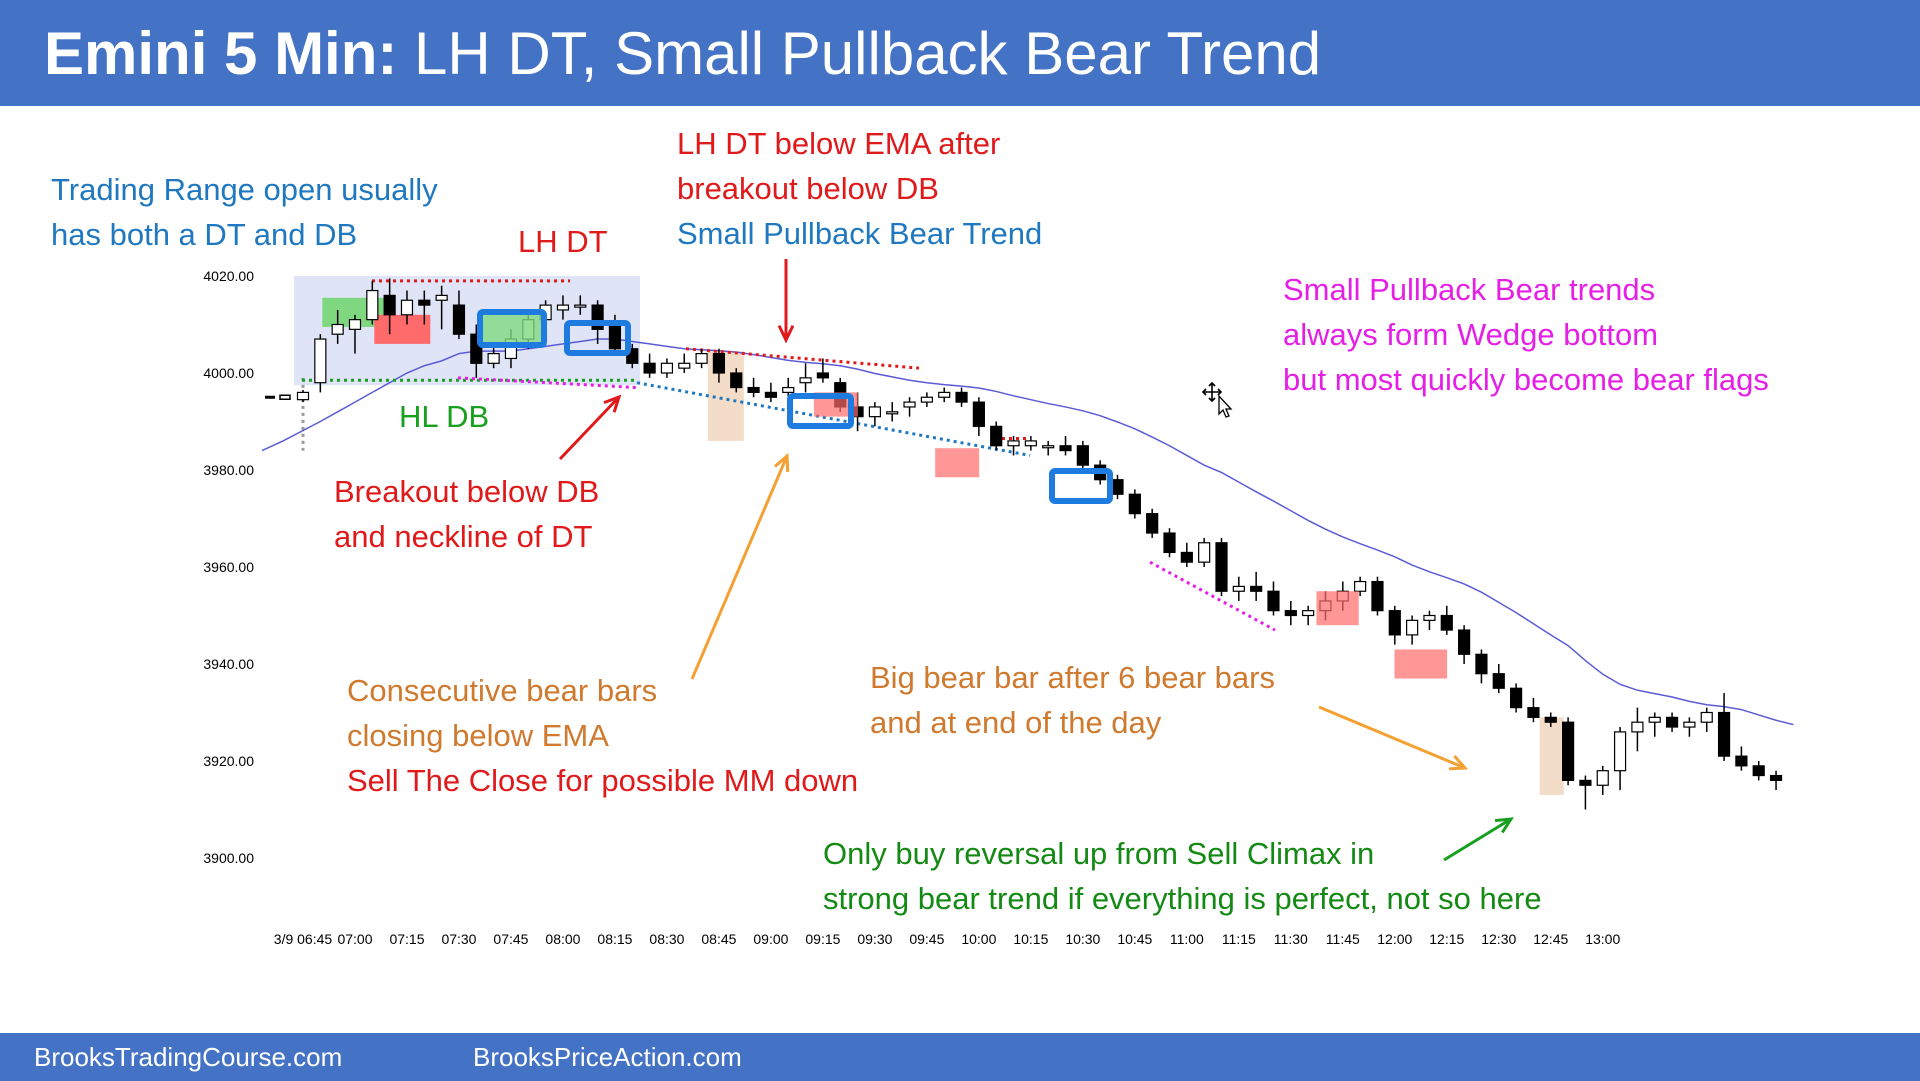 The height and width of the screenshot is (1081, 1920). I want to click on x-tick-label: 07:15, so click(406, 939).